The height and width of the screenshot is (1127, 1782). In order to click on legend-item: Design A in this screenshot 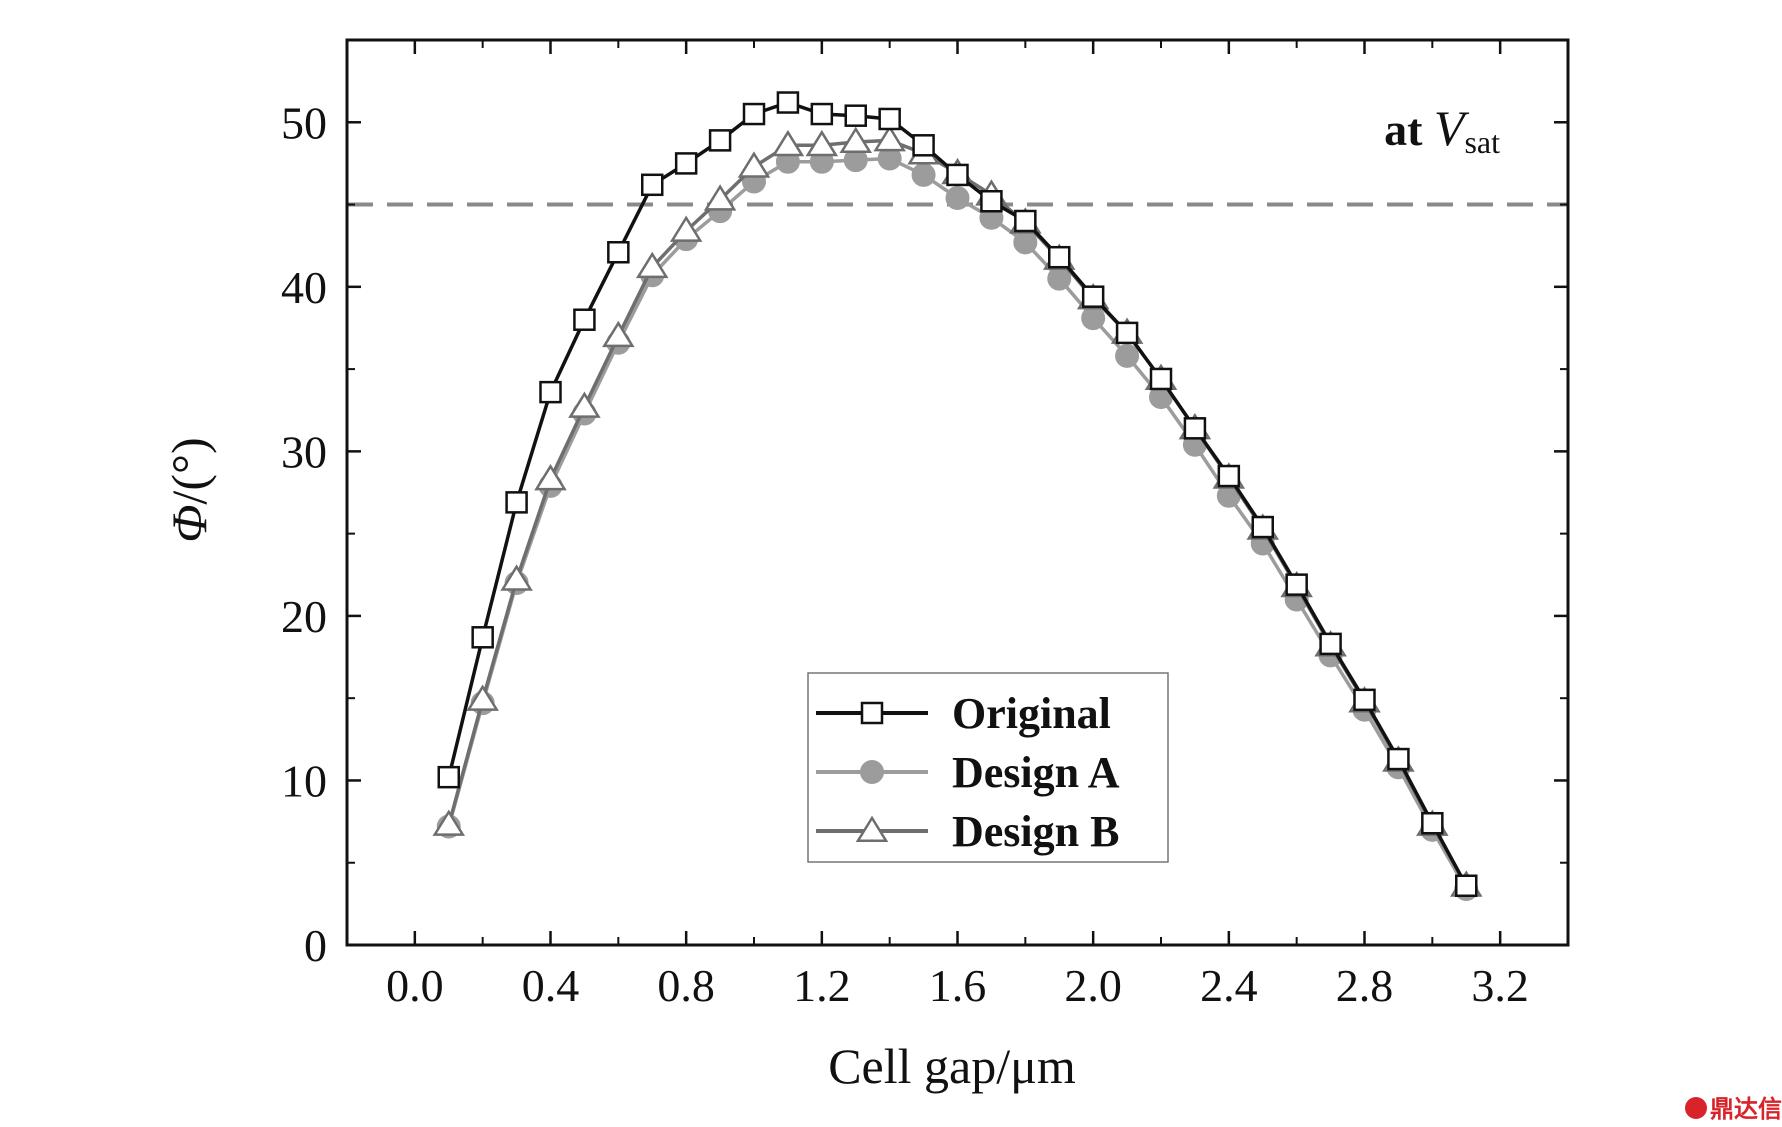, I will do `click(968, 772)`.